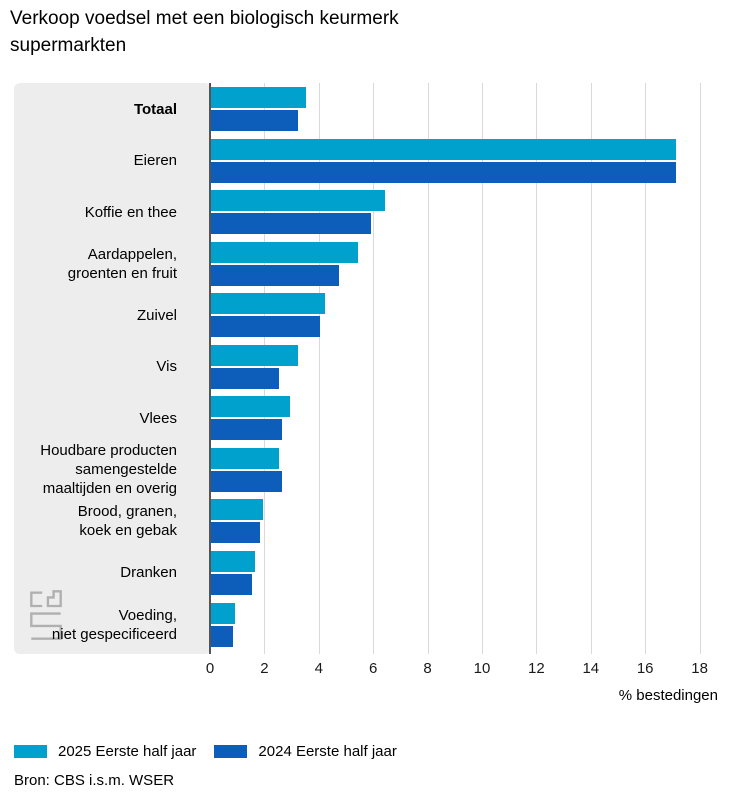  I want to click on category-label-8: Brood, granen, koek en gebak, so click(127, 521).